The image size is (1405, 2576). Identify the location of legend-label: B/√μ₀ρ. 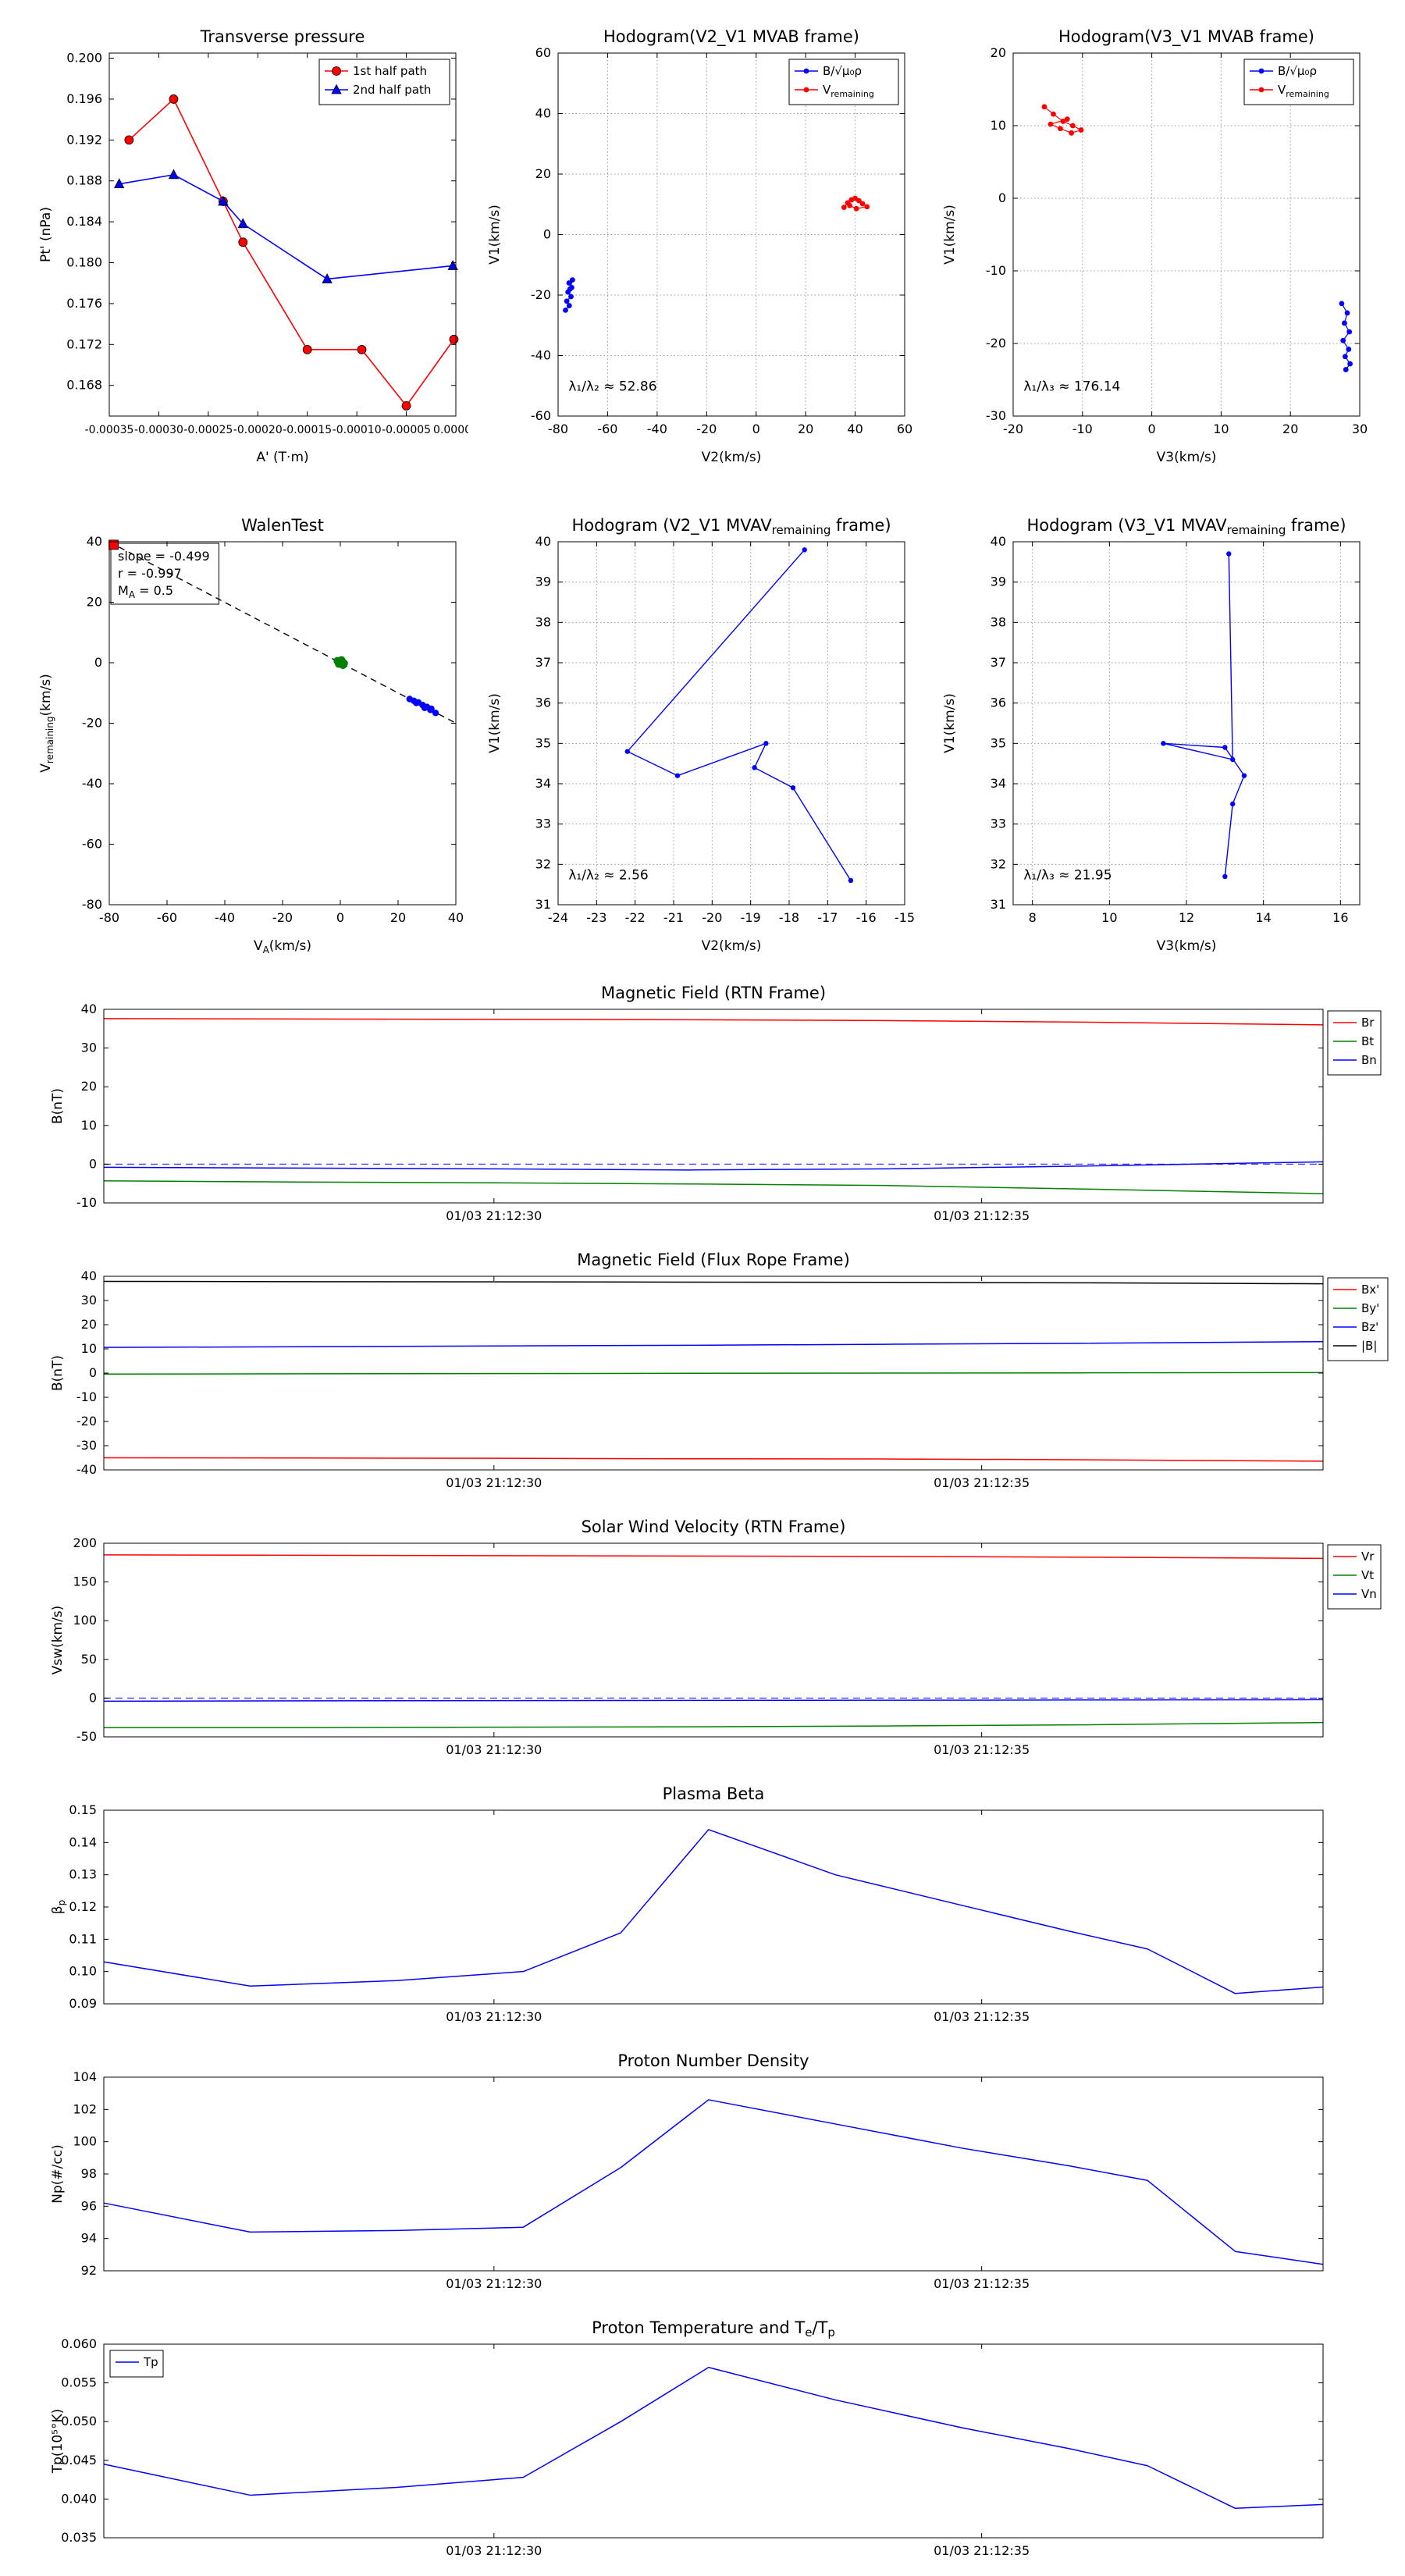
(842, 71).